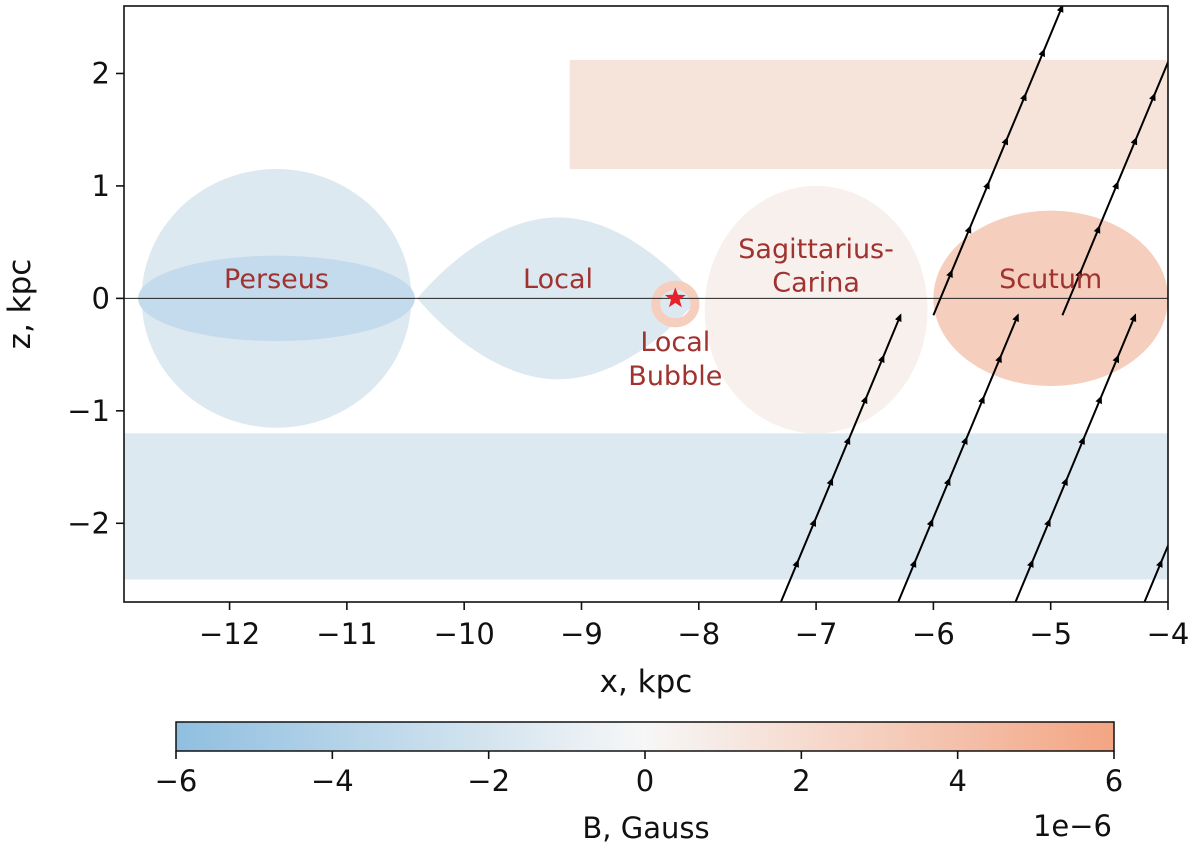 This screenshot has width=1200, height=852. Describe the element at coordinates (488, 781) in the screenshot. I see `colorbar-tick-label: −2` at that location.